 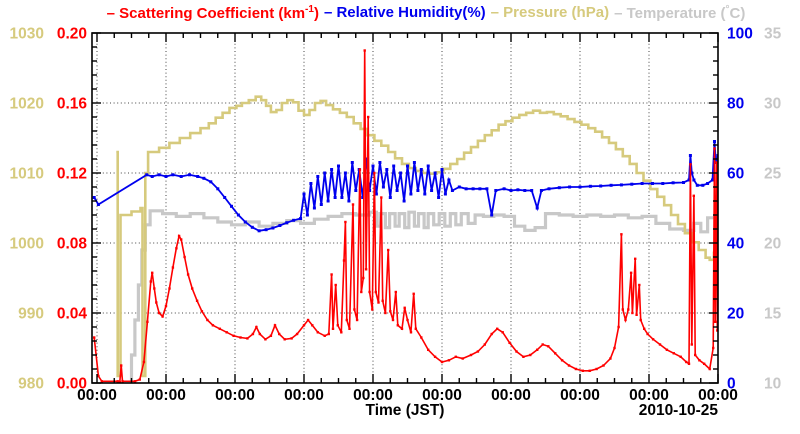 I want to click on y-tick-relative_humidity: 60, so click(x=735, y=174).